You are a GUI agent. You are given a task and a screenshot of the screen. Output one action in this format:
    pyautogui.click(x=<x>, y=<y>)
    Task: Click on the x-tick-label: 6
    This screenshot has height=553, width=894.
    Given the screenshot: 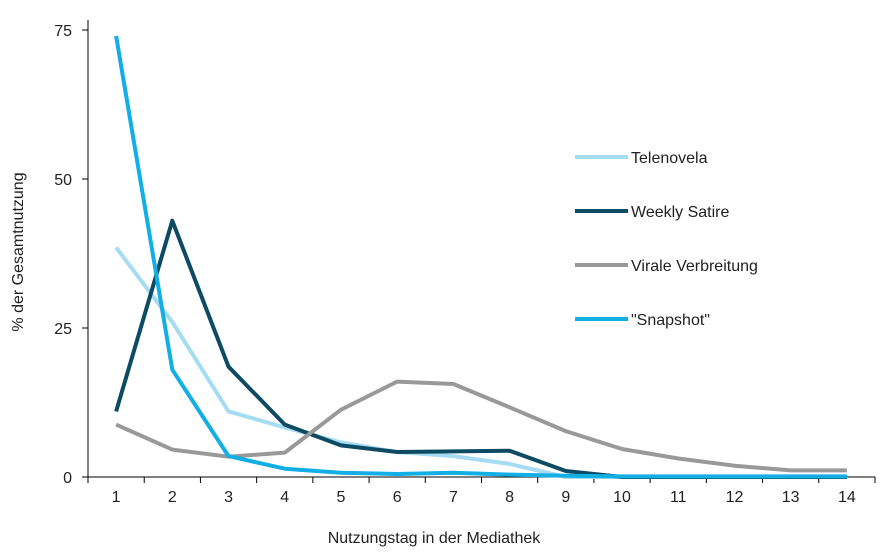 What is the action you would take?
    pyautogui.click(x=397, y=497)
    